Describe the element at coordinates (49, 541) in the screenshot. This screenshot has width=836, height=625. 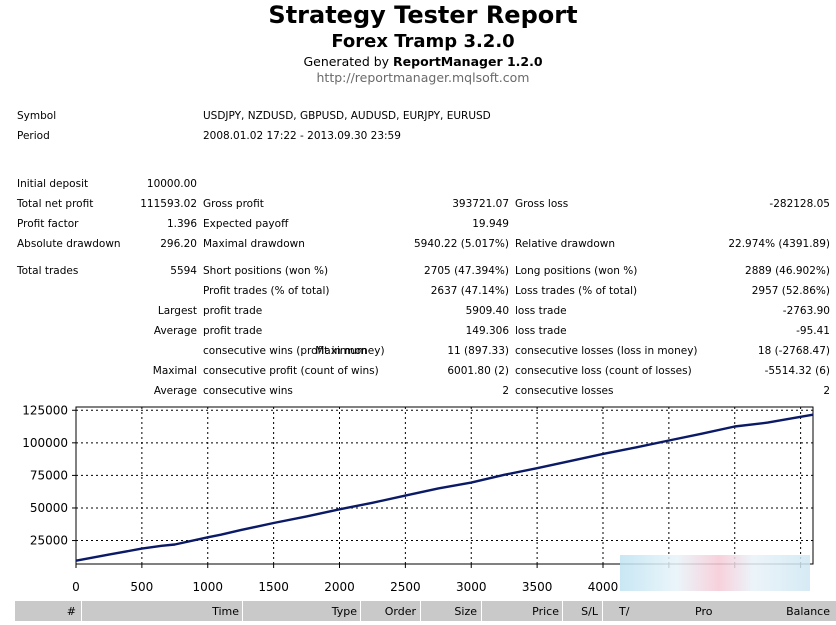
I see `y-tick-label: 25000` at that location.